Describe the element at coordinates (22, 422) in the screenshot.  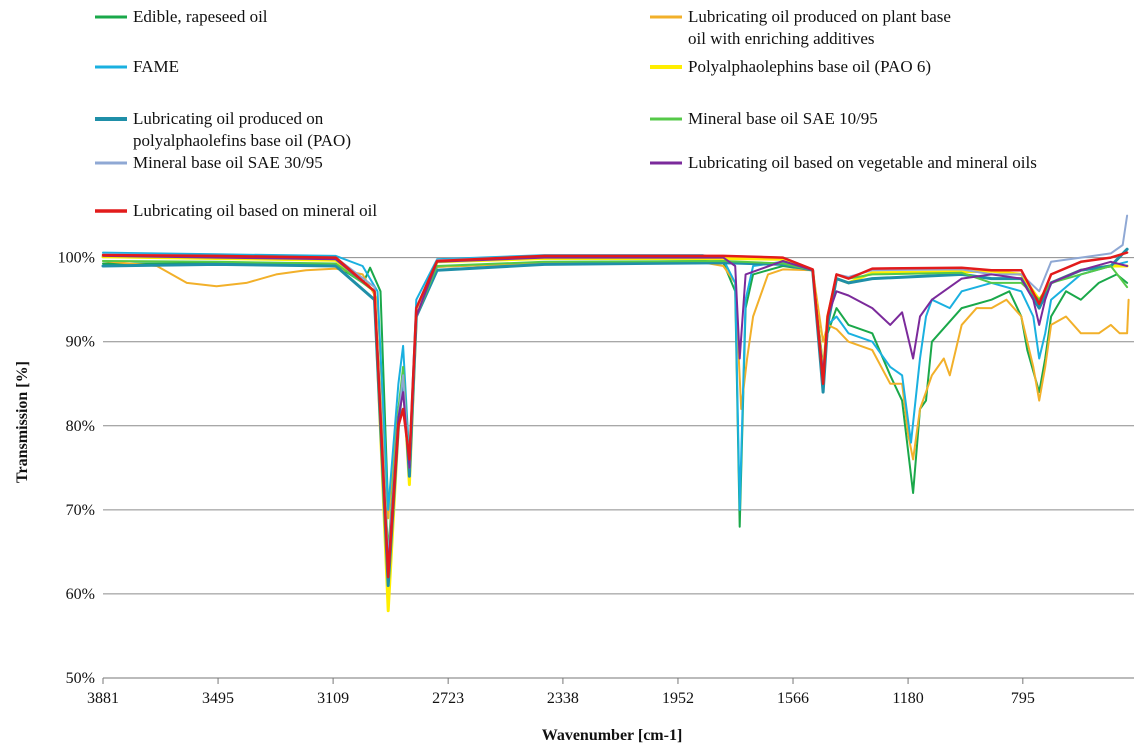
I see `y-axis-title: Transmission [%]` at that location.